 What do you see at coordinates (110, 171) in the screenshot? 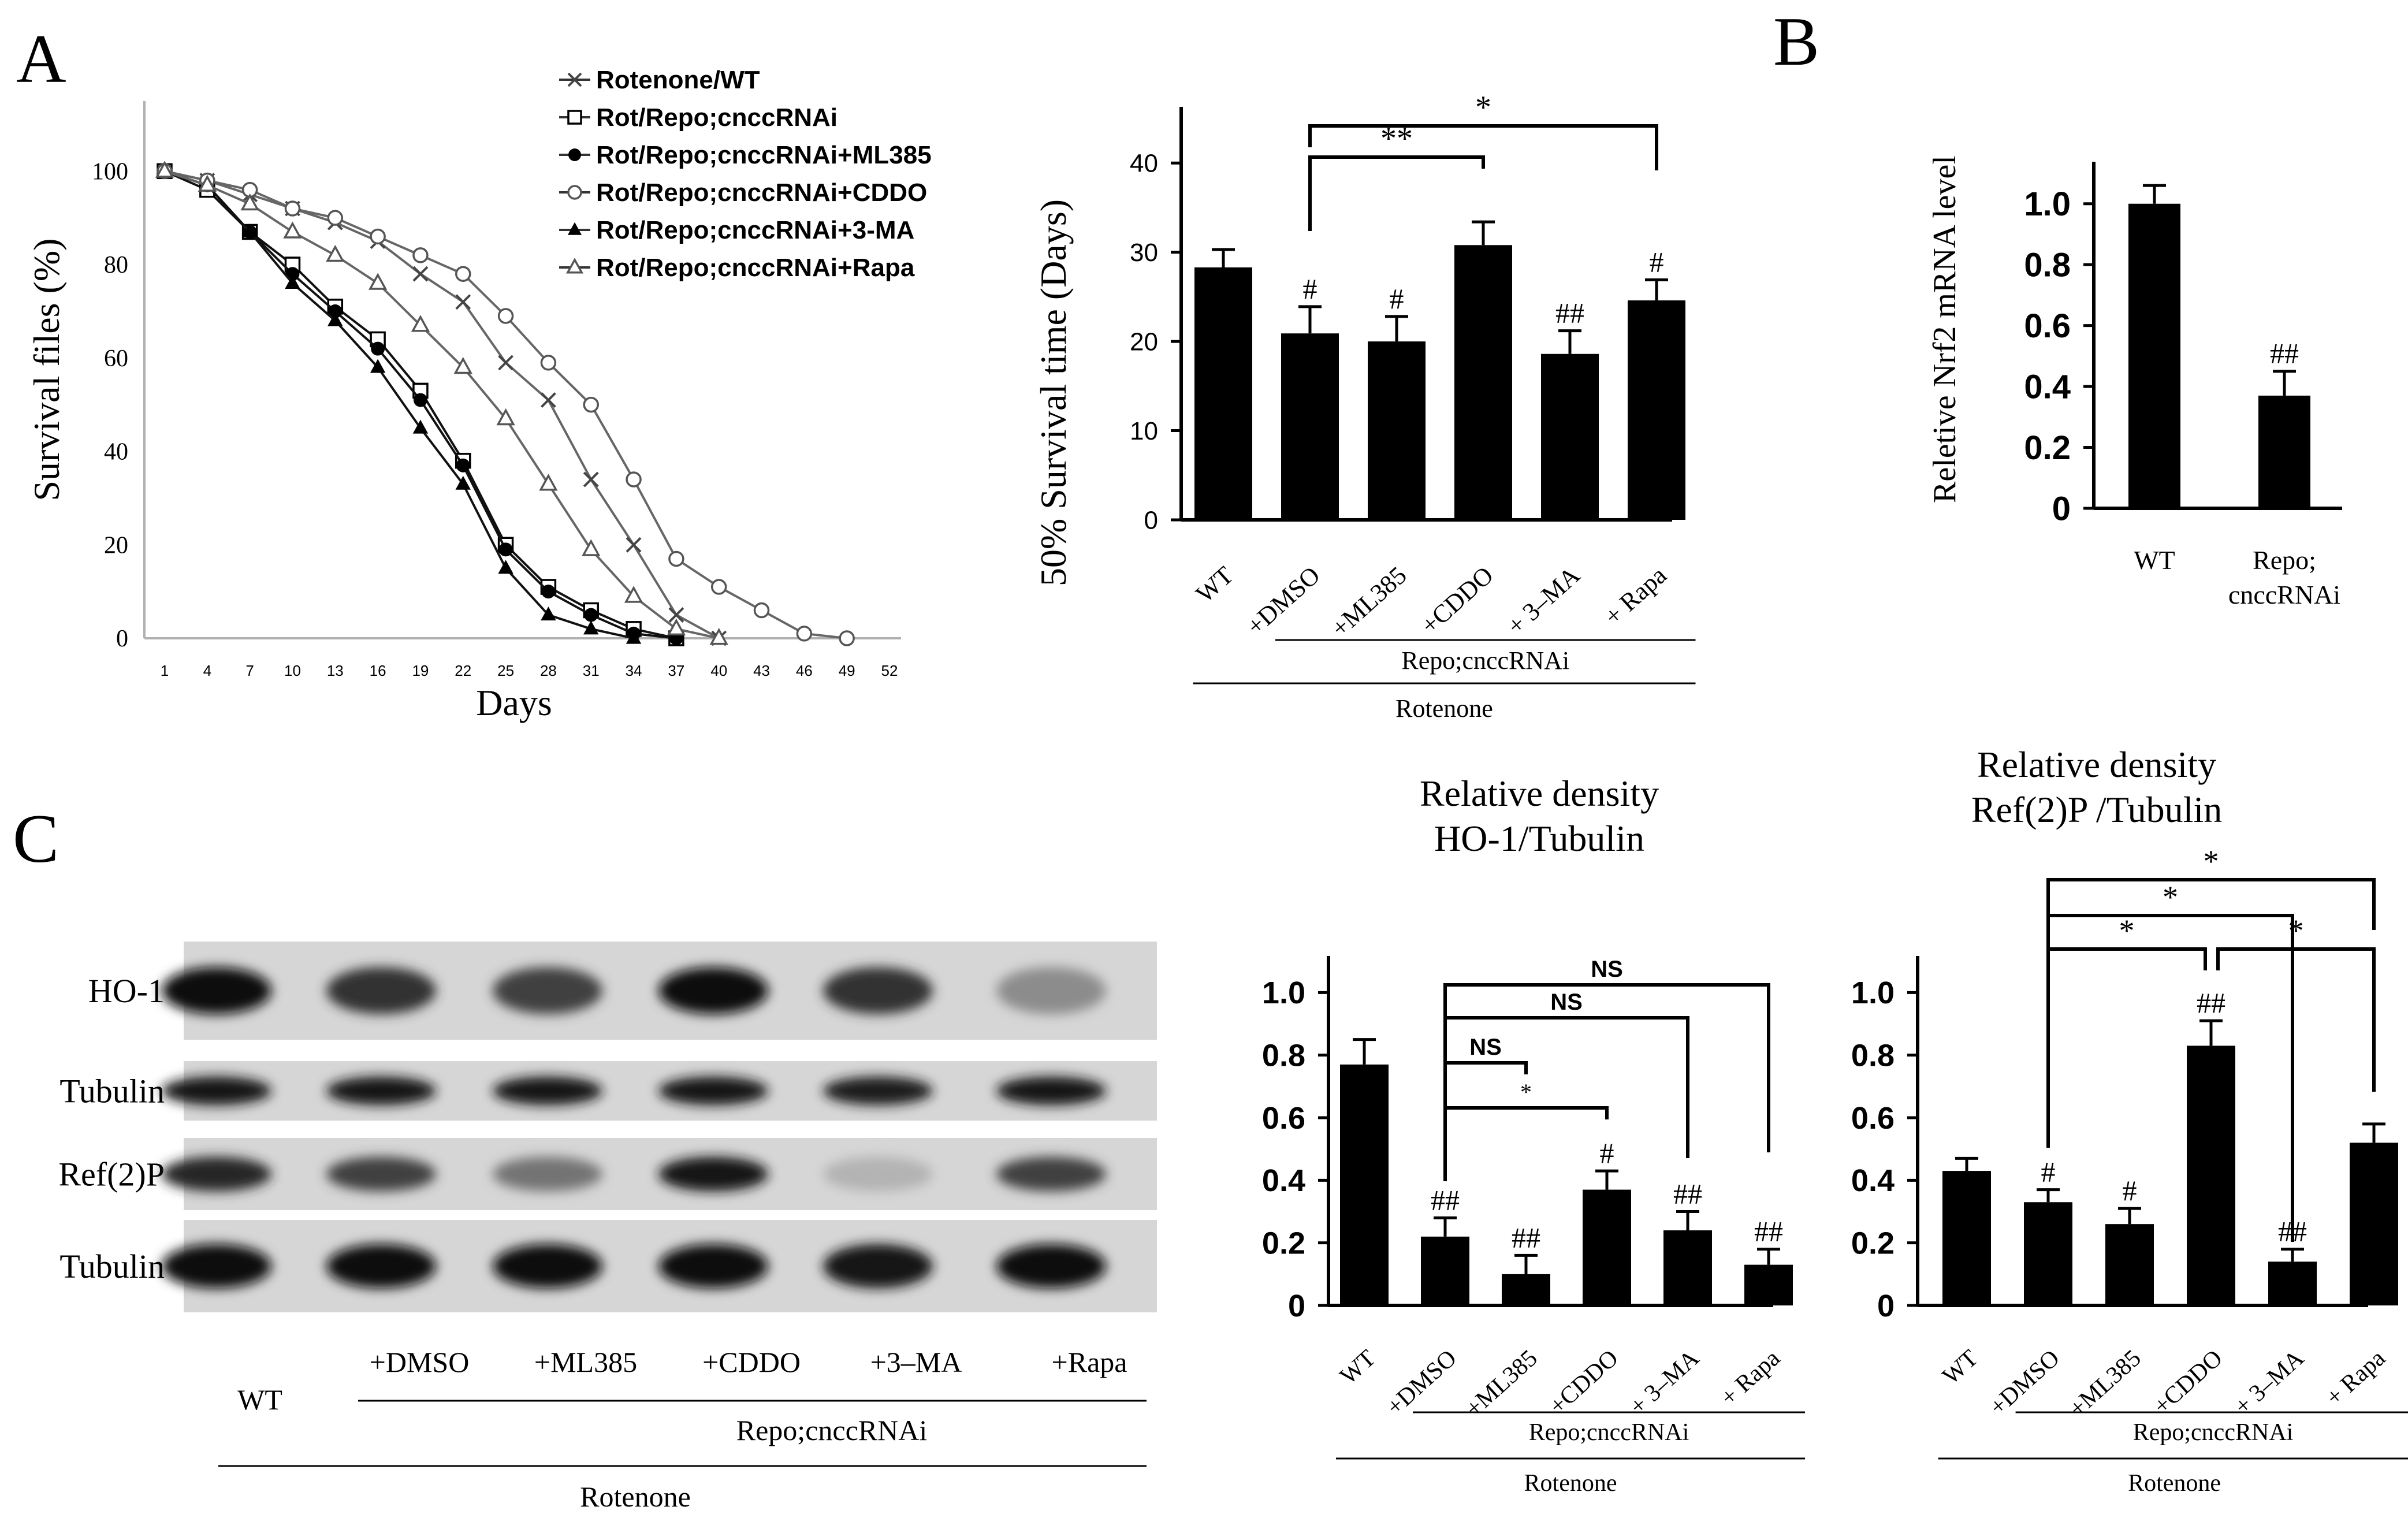
I see `y-tick-label: 100` at bounding box center [110, 171].